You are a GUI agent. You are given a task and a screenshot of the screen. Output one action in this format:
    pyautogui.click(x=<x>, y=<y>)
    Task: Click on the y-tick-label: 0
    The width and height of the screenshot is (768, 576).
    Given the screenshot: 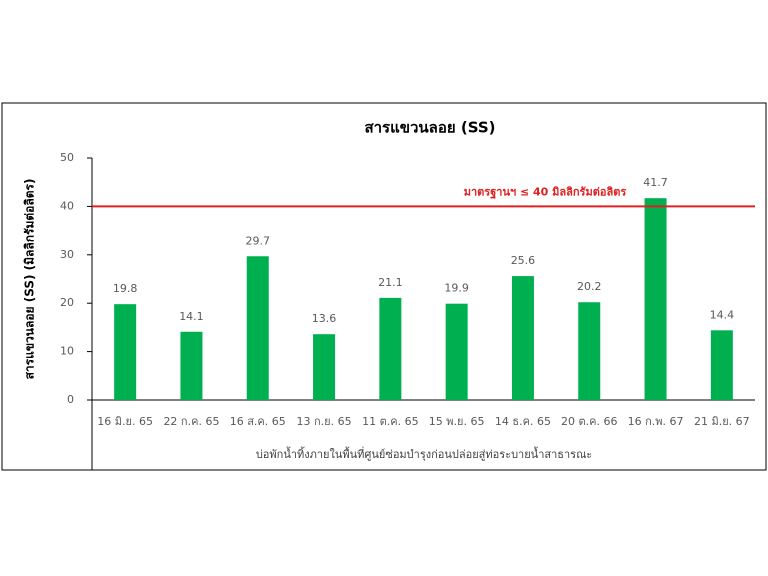 What is the action you would take?
    pyautogui.click(x=70, y=399)
    